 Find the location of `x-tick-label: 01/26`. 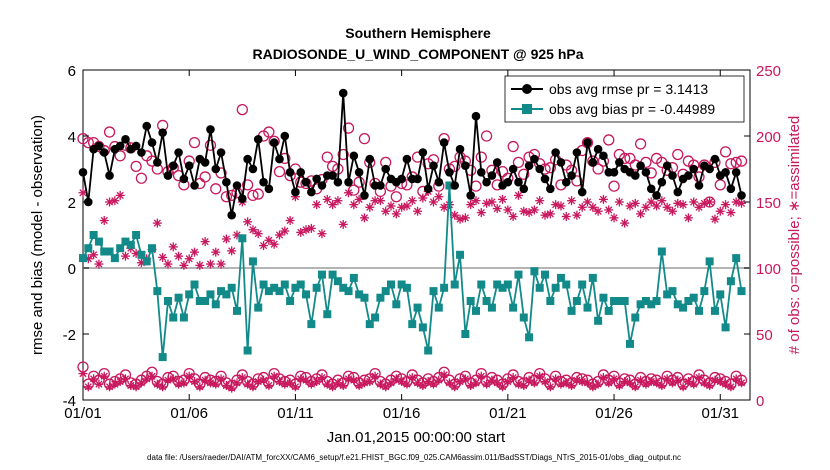

x-tick-label: 01/26 is located at coordinates (614, 413).